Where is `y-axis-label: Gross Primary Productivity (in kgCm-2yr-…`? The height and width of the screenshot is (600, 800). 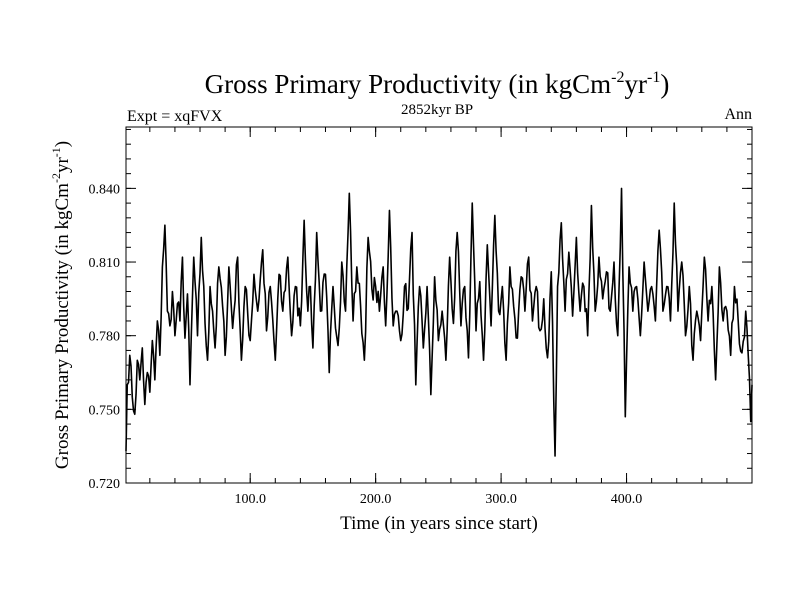 y-axis-label: Gross Primary Productivity (in kgCm-2yr-… is located at coordinates (61, 305).